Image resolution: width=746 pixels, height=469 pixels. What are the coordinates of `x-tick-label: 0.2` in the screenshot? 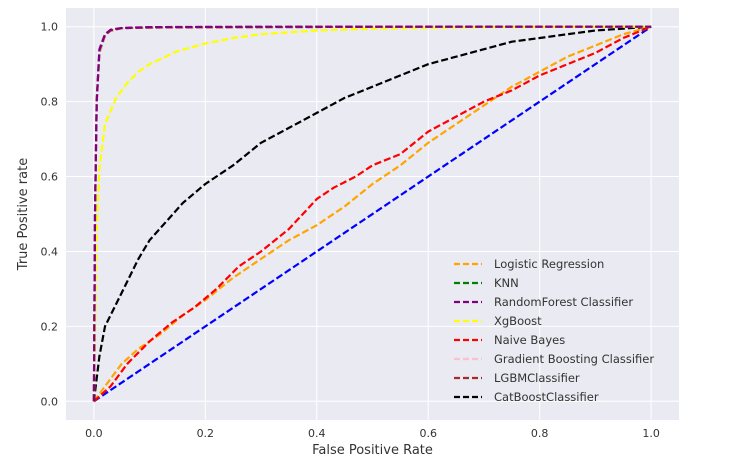 It's located at (206, 433).